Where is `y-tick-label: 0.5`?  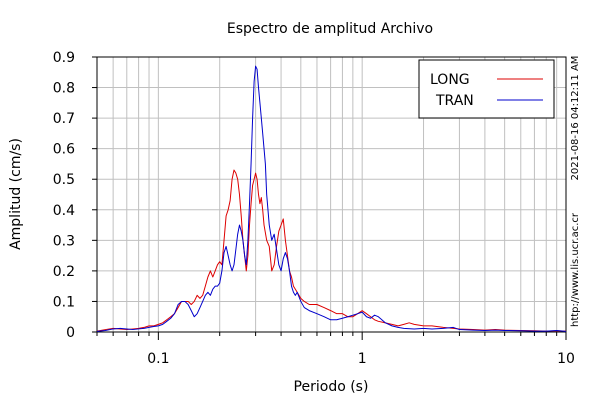 y-tick-label: 0.5 is located at coordinates (64, 180).